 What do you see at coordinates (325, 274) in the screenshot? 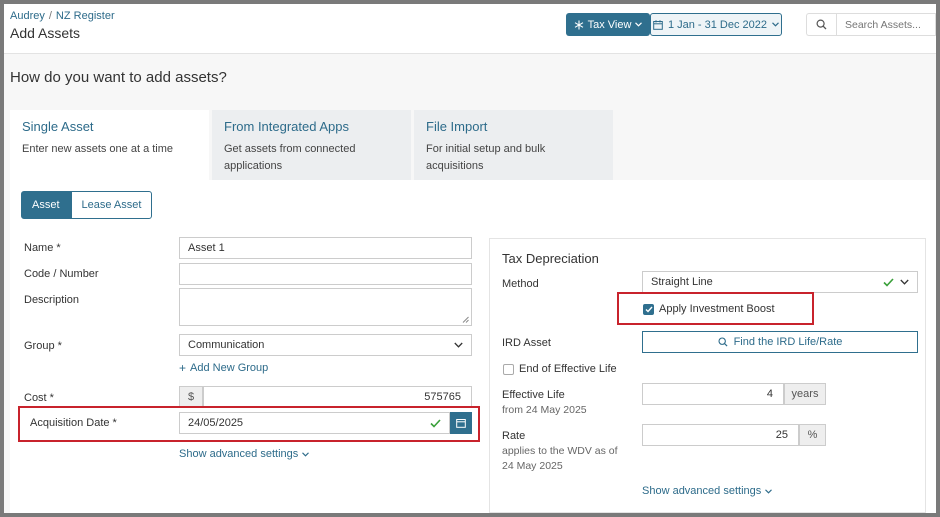
I see `code-input` at bounding box center [325, 274].